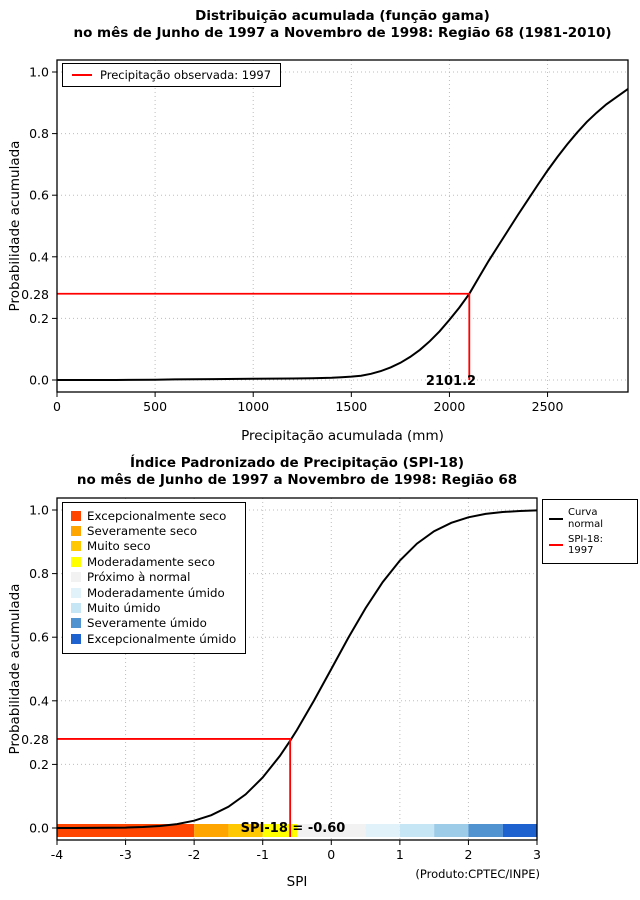  I want to click on x-tick-label: -3, so click(125, 854).